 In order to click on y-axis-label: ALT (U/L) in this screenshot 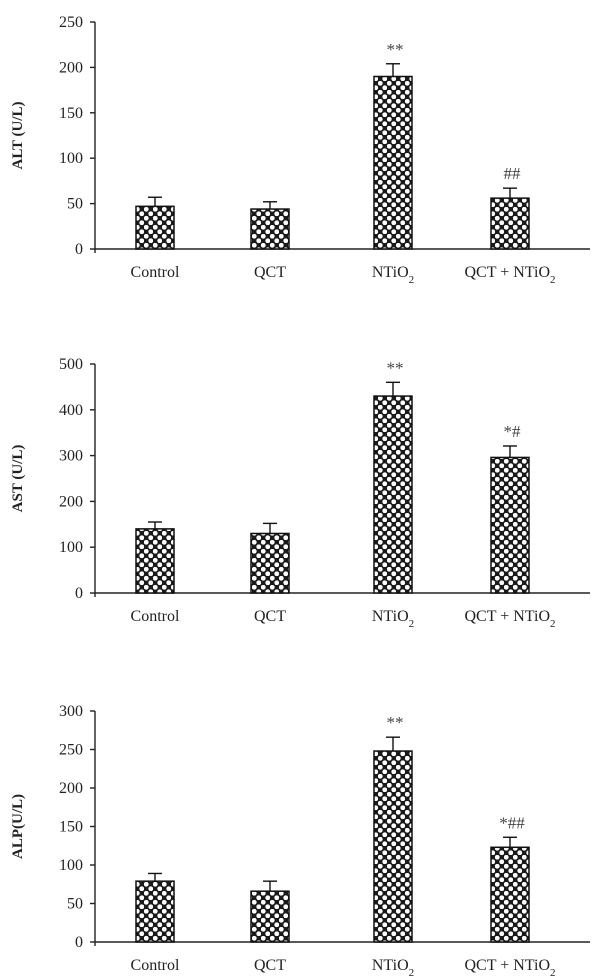, I will do `click(18, 136)`.